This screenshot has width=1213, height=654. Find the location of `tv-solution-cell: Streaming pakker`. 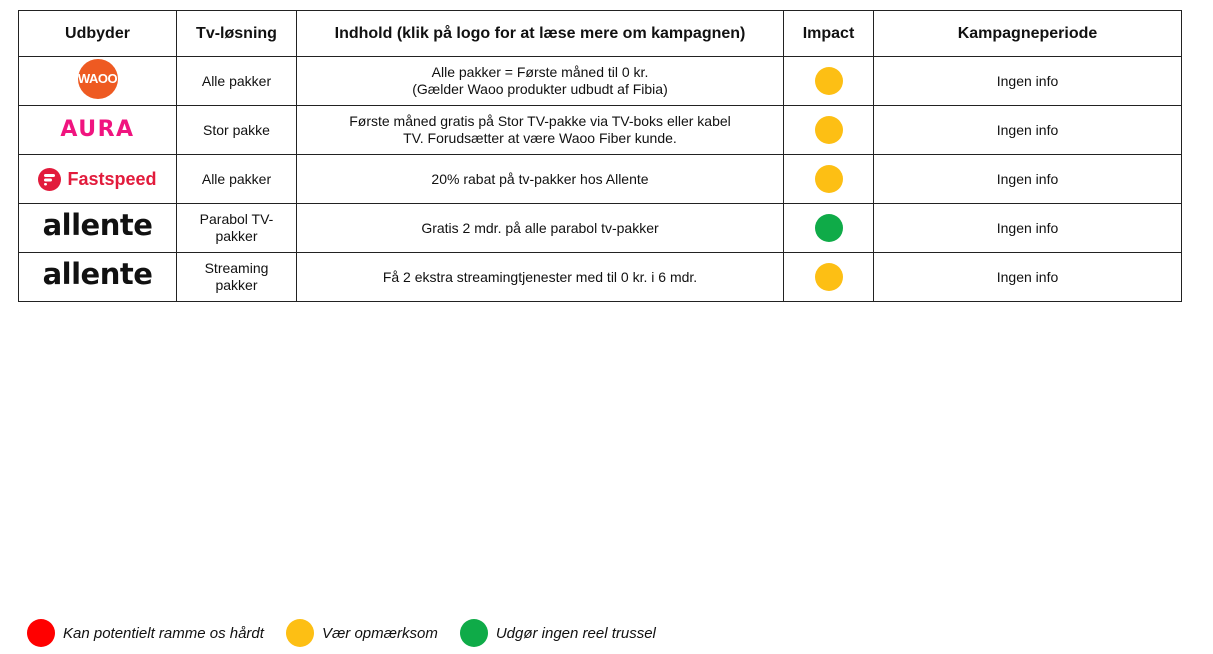

tv-solution-cell: Streaming pakker is located at coordinates (236, 277).